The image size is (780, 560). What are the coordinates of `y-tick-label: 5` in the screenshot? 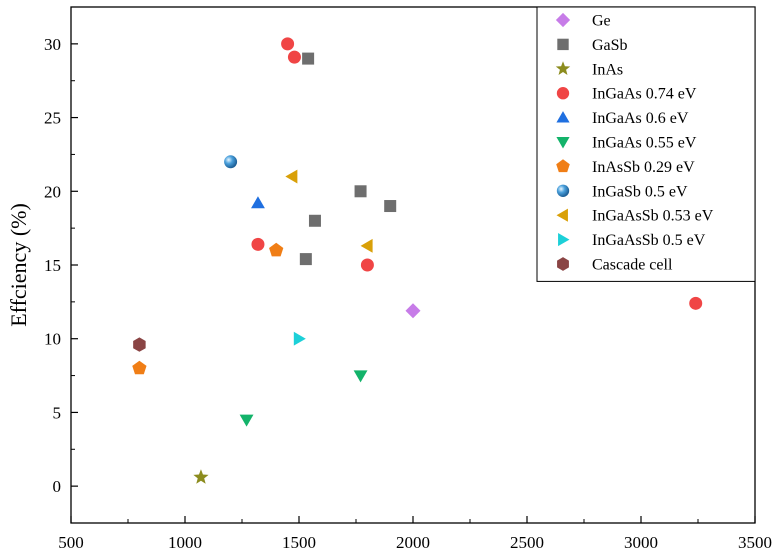 It's located at (57, 412).